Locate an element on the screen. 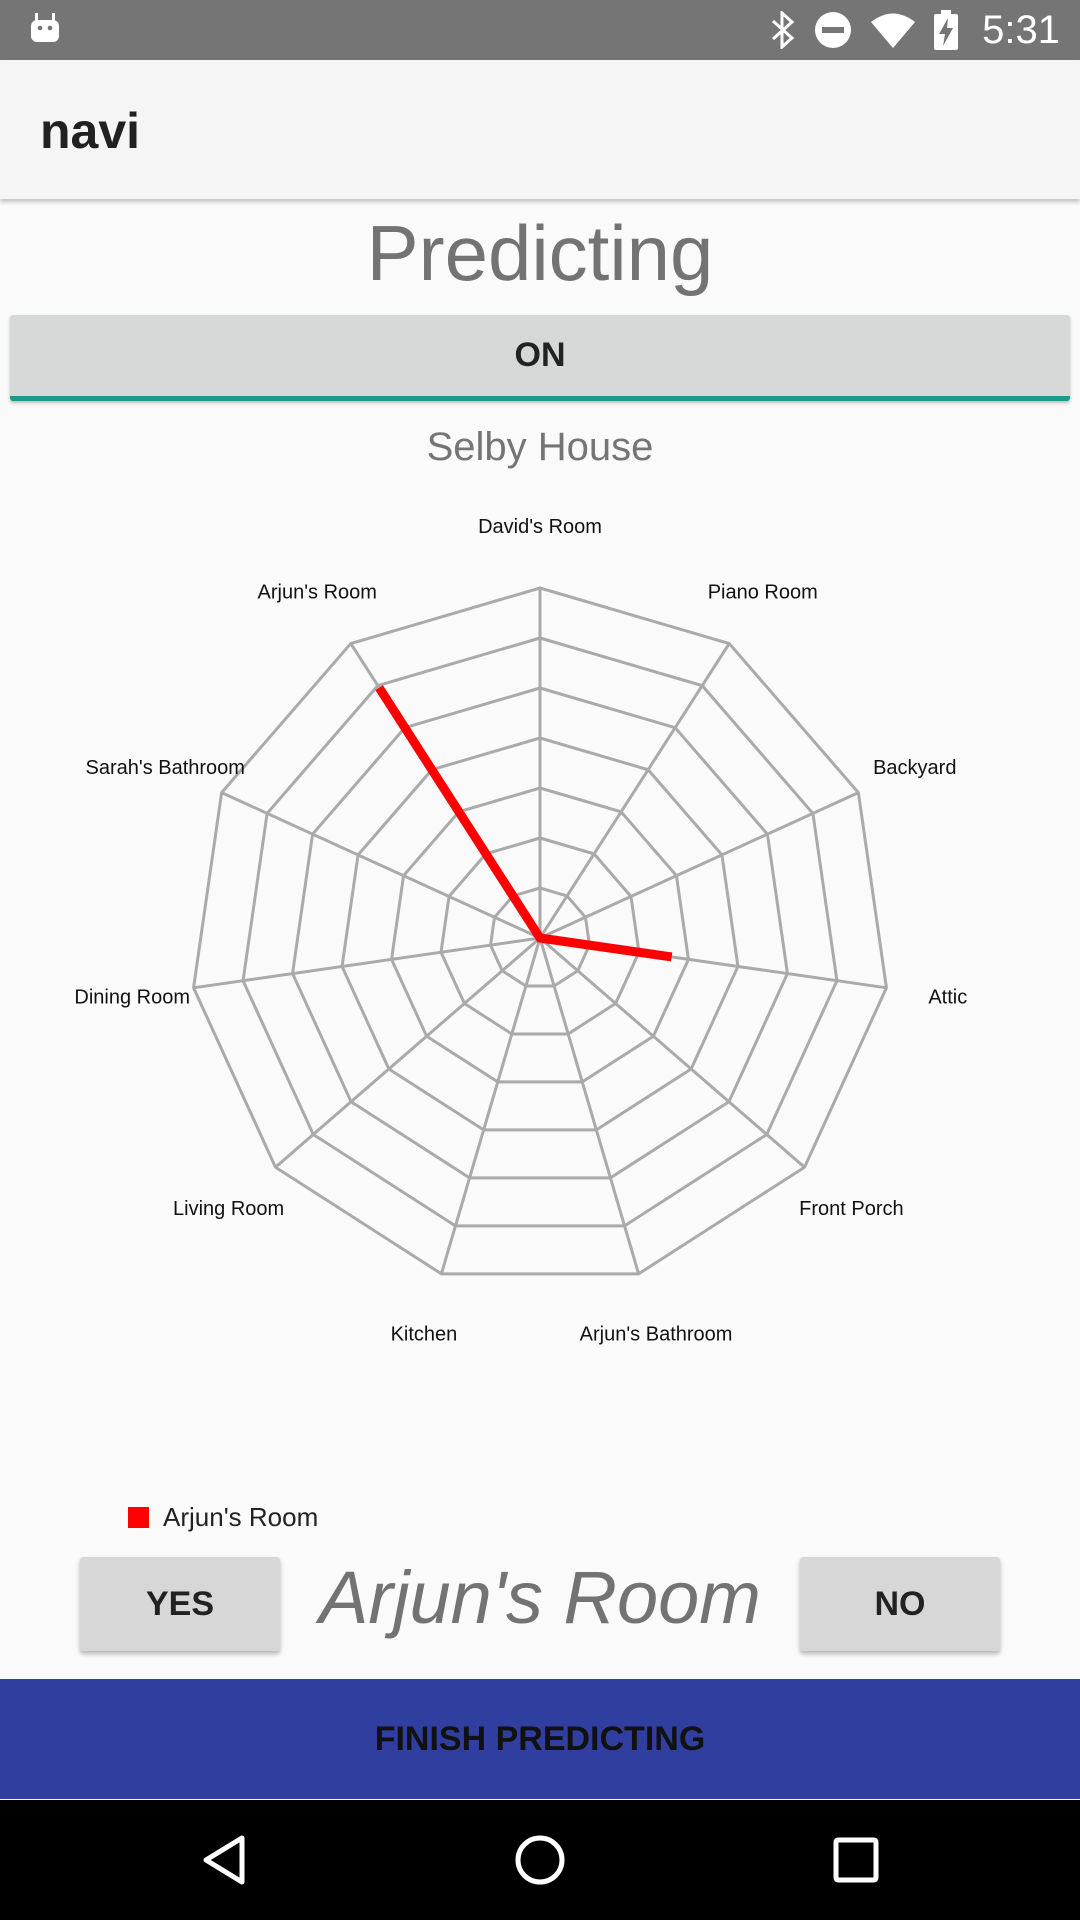 This screenshot has width=1080, height=1920. do-not-disturb-icon is located at coordinates (833, 30).